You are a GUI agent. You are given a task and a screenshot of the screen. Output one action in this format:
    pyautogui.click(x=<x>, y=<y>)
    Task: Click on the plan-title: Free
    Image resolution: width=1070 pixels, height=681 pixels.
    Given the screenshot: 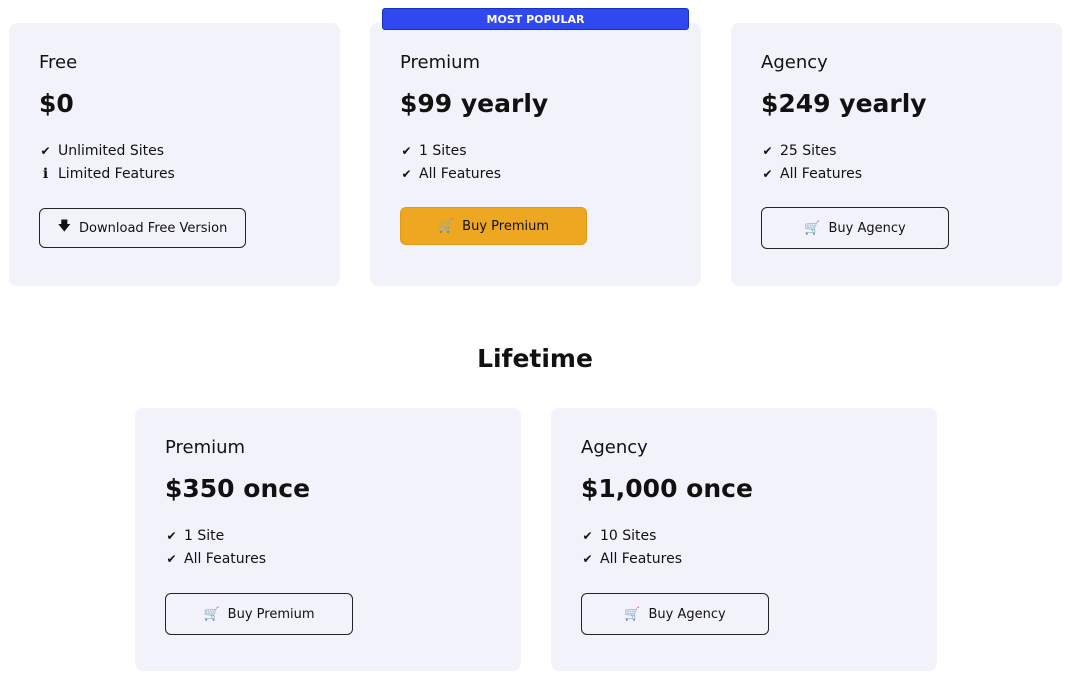 What is the action you would take?
    pyautogui.click(x=58, y=62)
    